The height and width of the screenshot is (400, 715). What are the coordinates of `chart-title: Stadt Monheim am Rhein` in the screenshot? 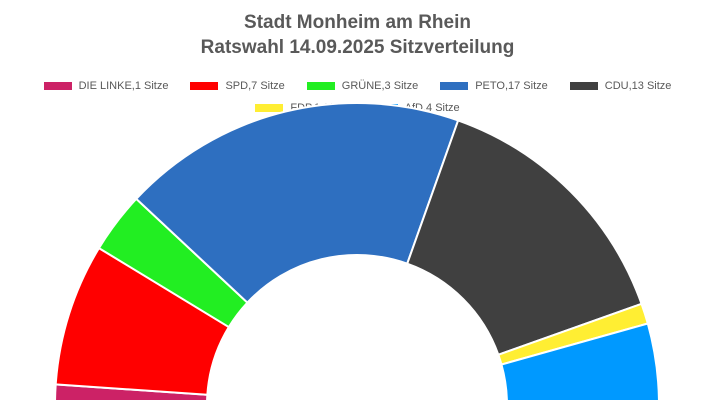 It's located at (357, 22).